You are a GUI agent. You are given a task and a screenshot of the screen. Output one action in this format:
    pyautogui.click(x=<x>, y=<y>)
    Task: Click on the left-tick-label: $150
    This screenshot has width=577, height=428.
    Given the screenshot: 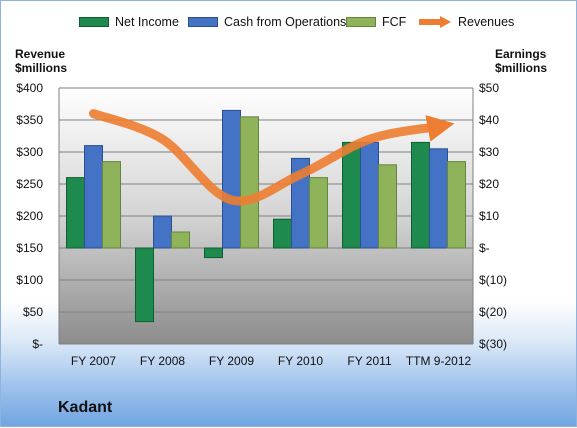 What is the action you would take?
    pyautogui.click(x=29, y=248)
    